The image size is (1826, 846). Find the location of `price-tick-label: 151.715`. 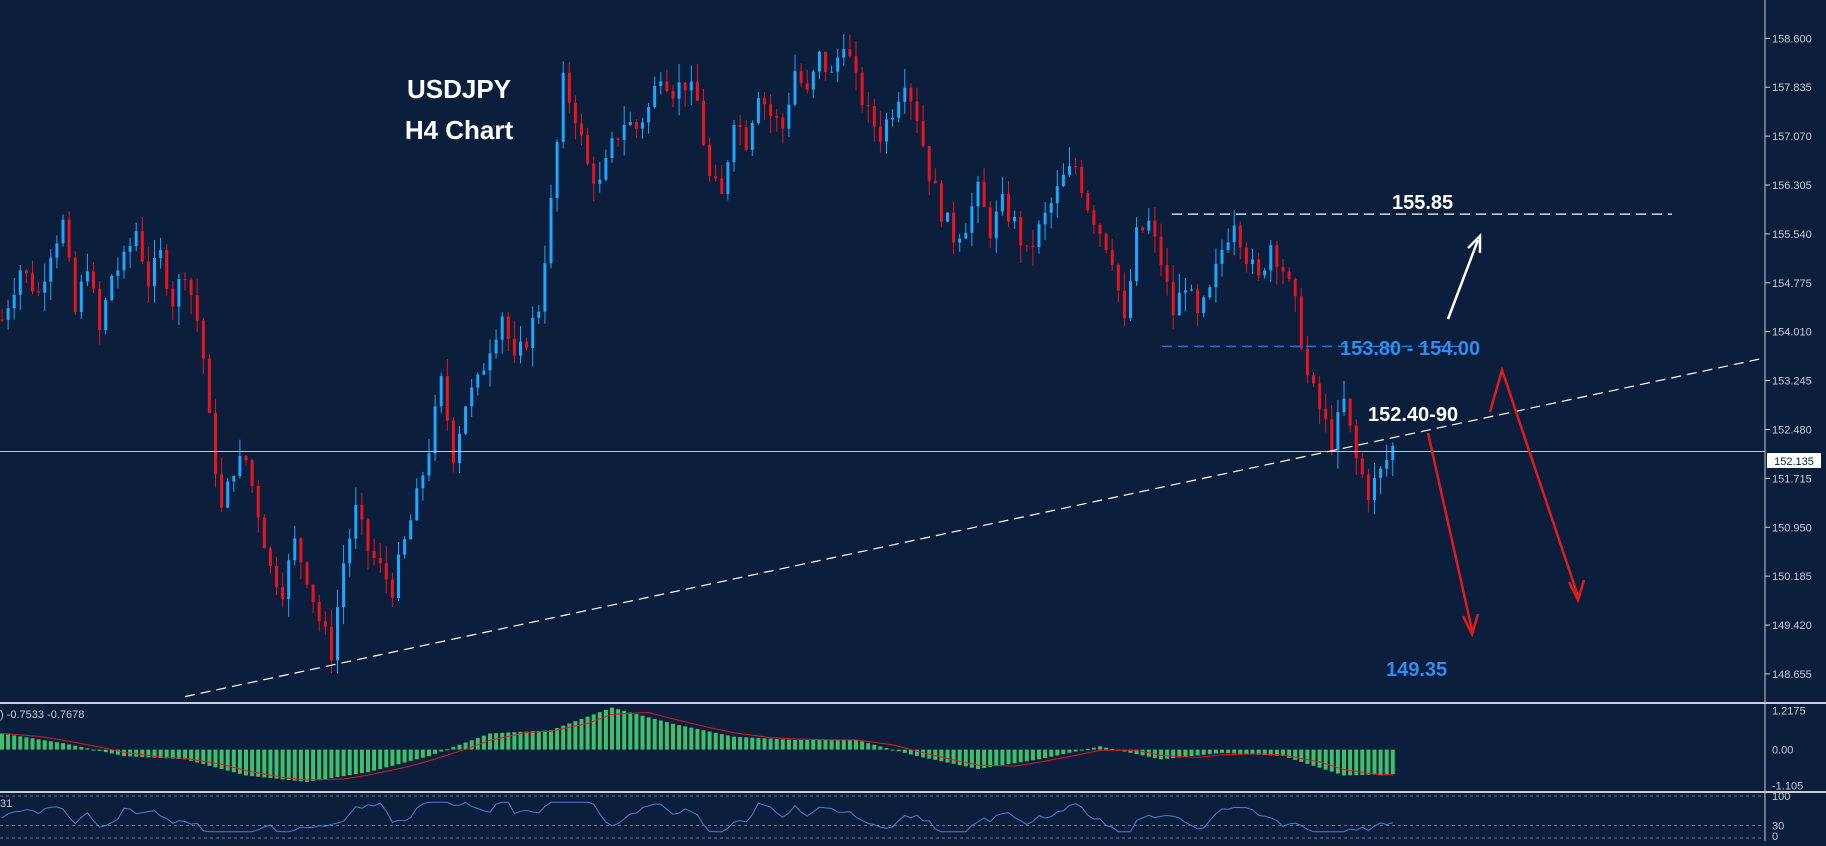

price-tick-label: 151.715 is located at coordinates (1792, 479).